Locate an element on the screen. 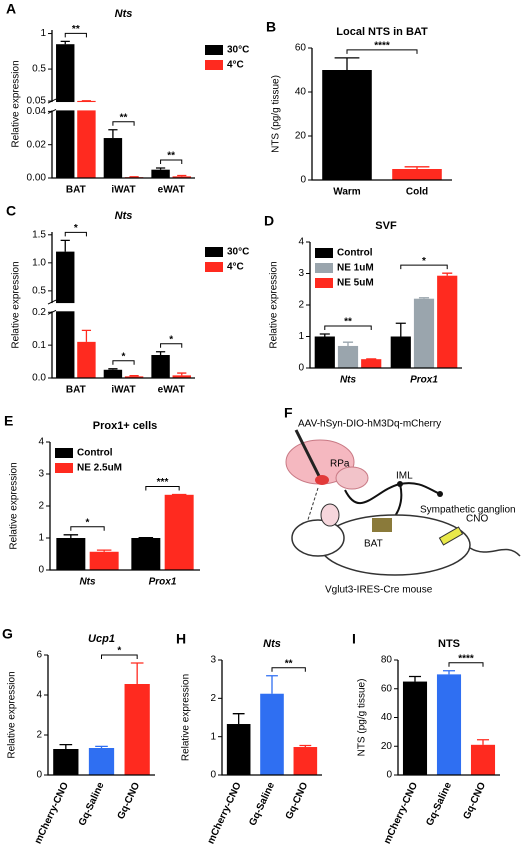 The image size is (527, 846). axis-break is located at coordinates (121, 106).